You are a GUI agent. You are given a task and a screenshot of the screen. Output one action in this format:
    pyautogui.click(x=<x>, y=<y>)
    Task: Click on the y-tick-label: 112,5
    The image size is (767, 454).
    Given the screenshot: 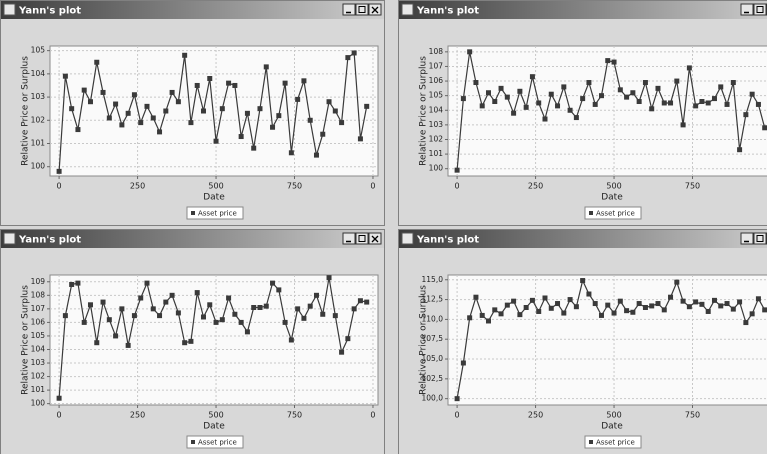 What is the action you would take?
    pyautogui.click(x=433, y=299)
    